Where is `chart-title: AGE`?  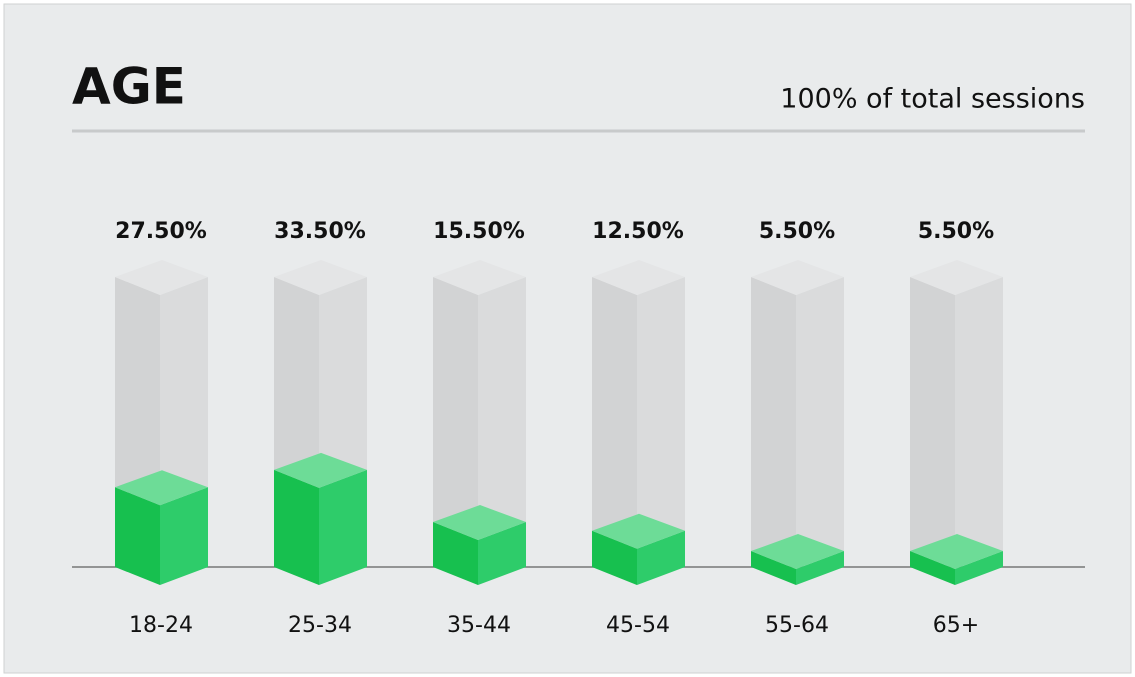
chart-title: AGE is located at coordinates (129, 87).